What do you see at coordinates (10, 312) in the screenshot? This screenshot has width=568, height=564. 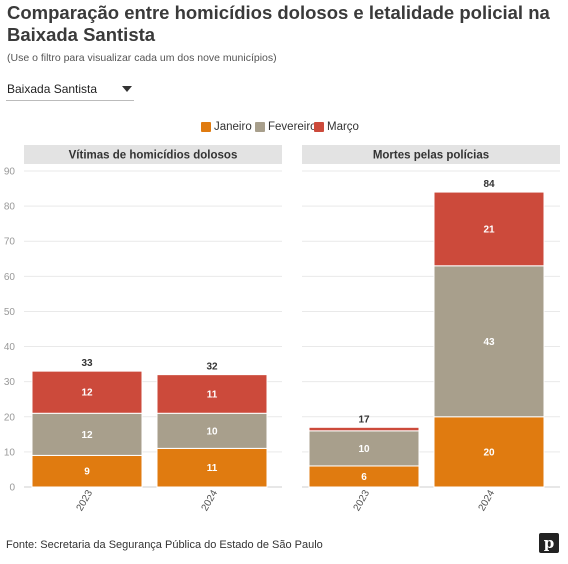 I see `y-tick-label: 50` at bounding box center [10, 312].